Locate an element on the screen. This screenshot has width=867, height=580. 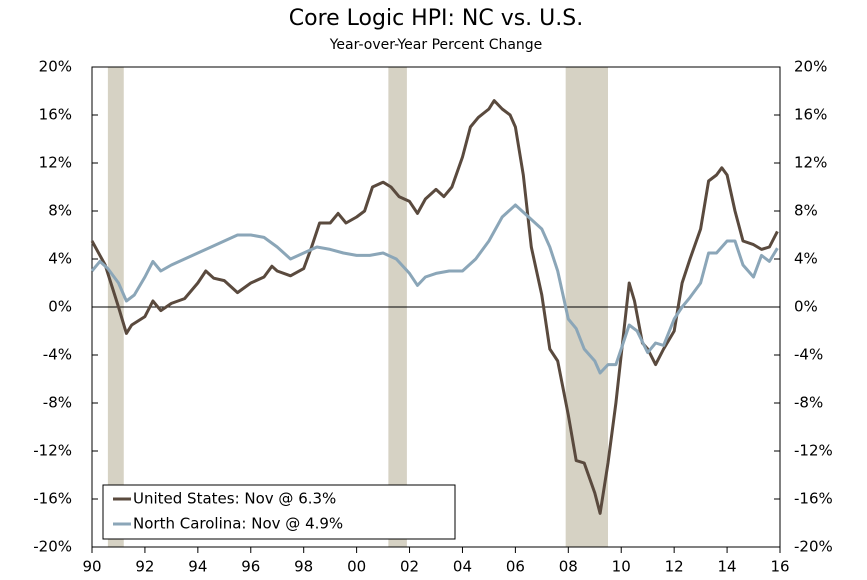
y2-tick-label: -20% is located at coordinates (813, 547).